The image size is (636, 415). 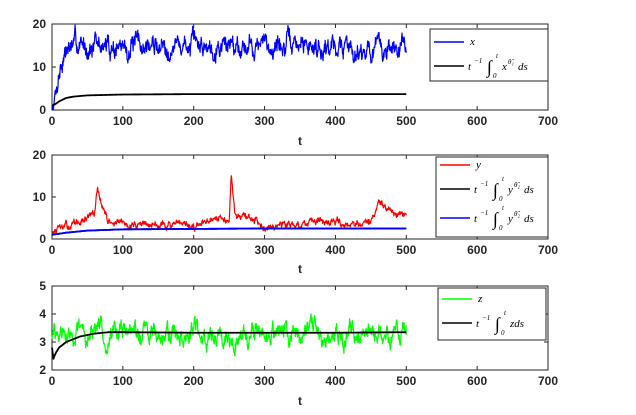 I want to click on integrand-z: zds, so click(x=516, y=324).